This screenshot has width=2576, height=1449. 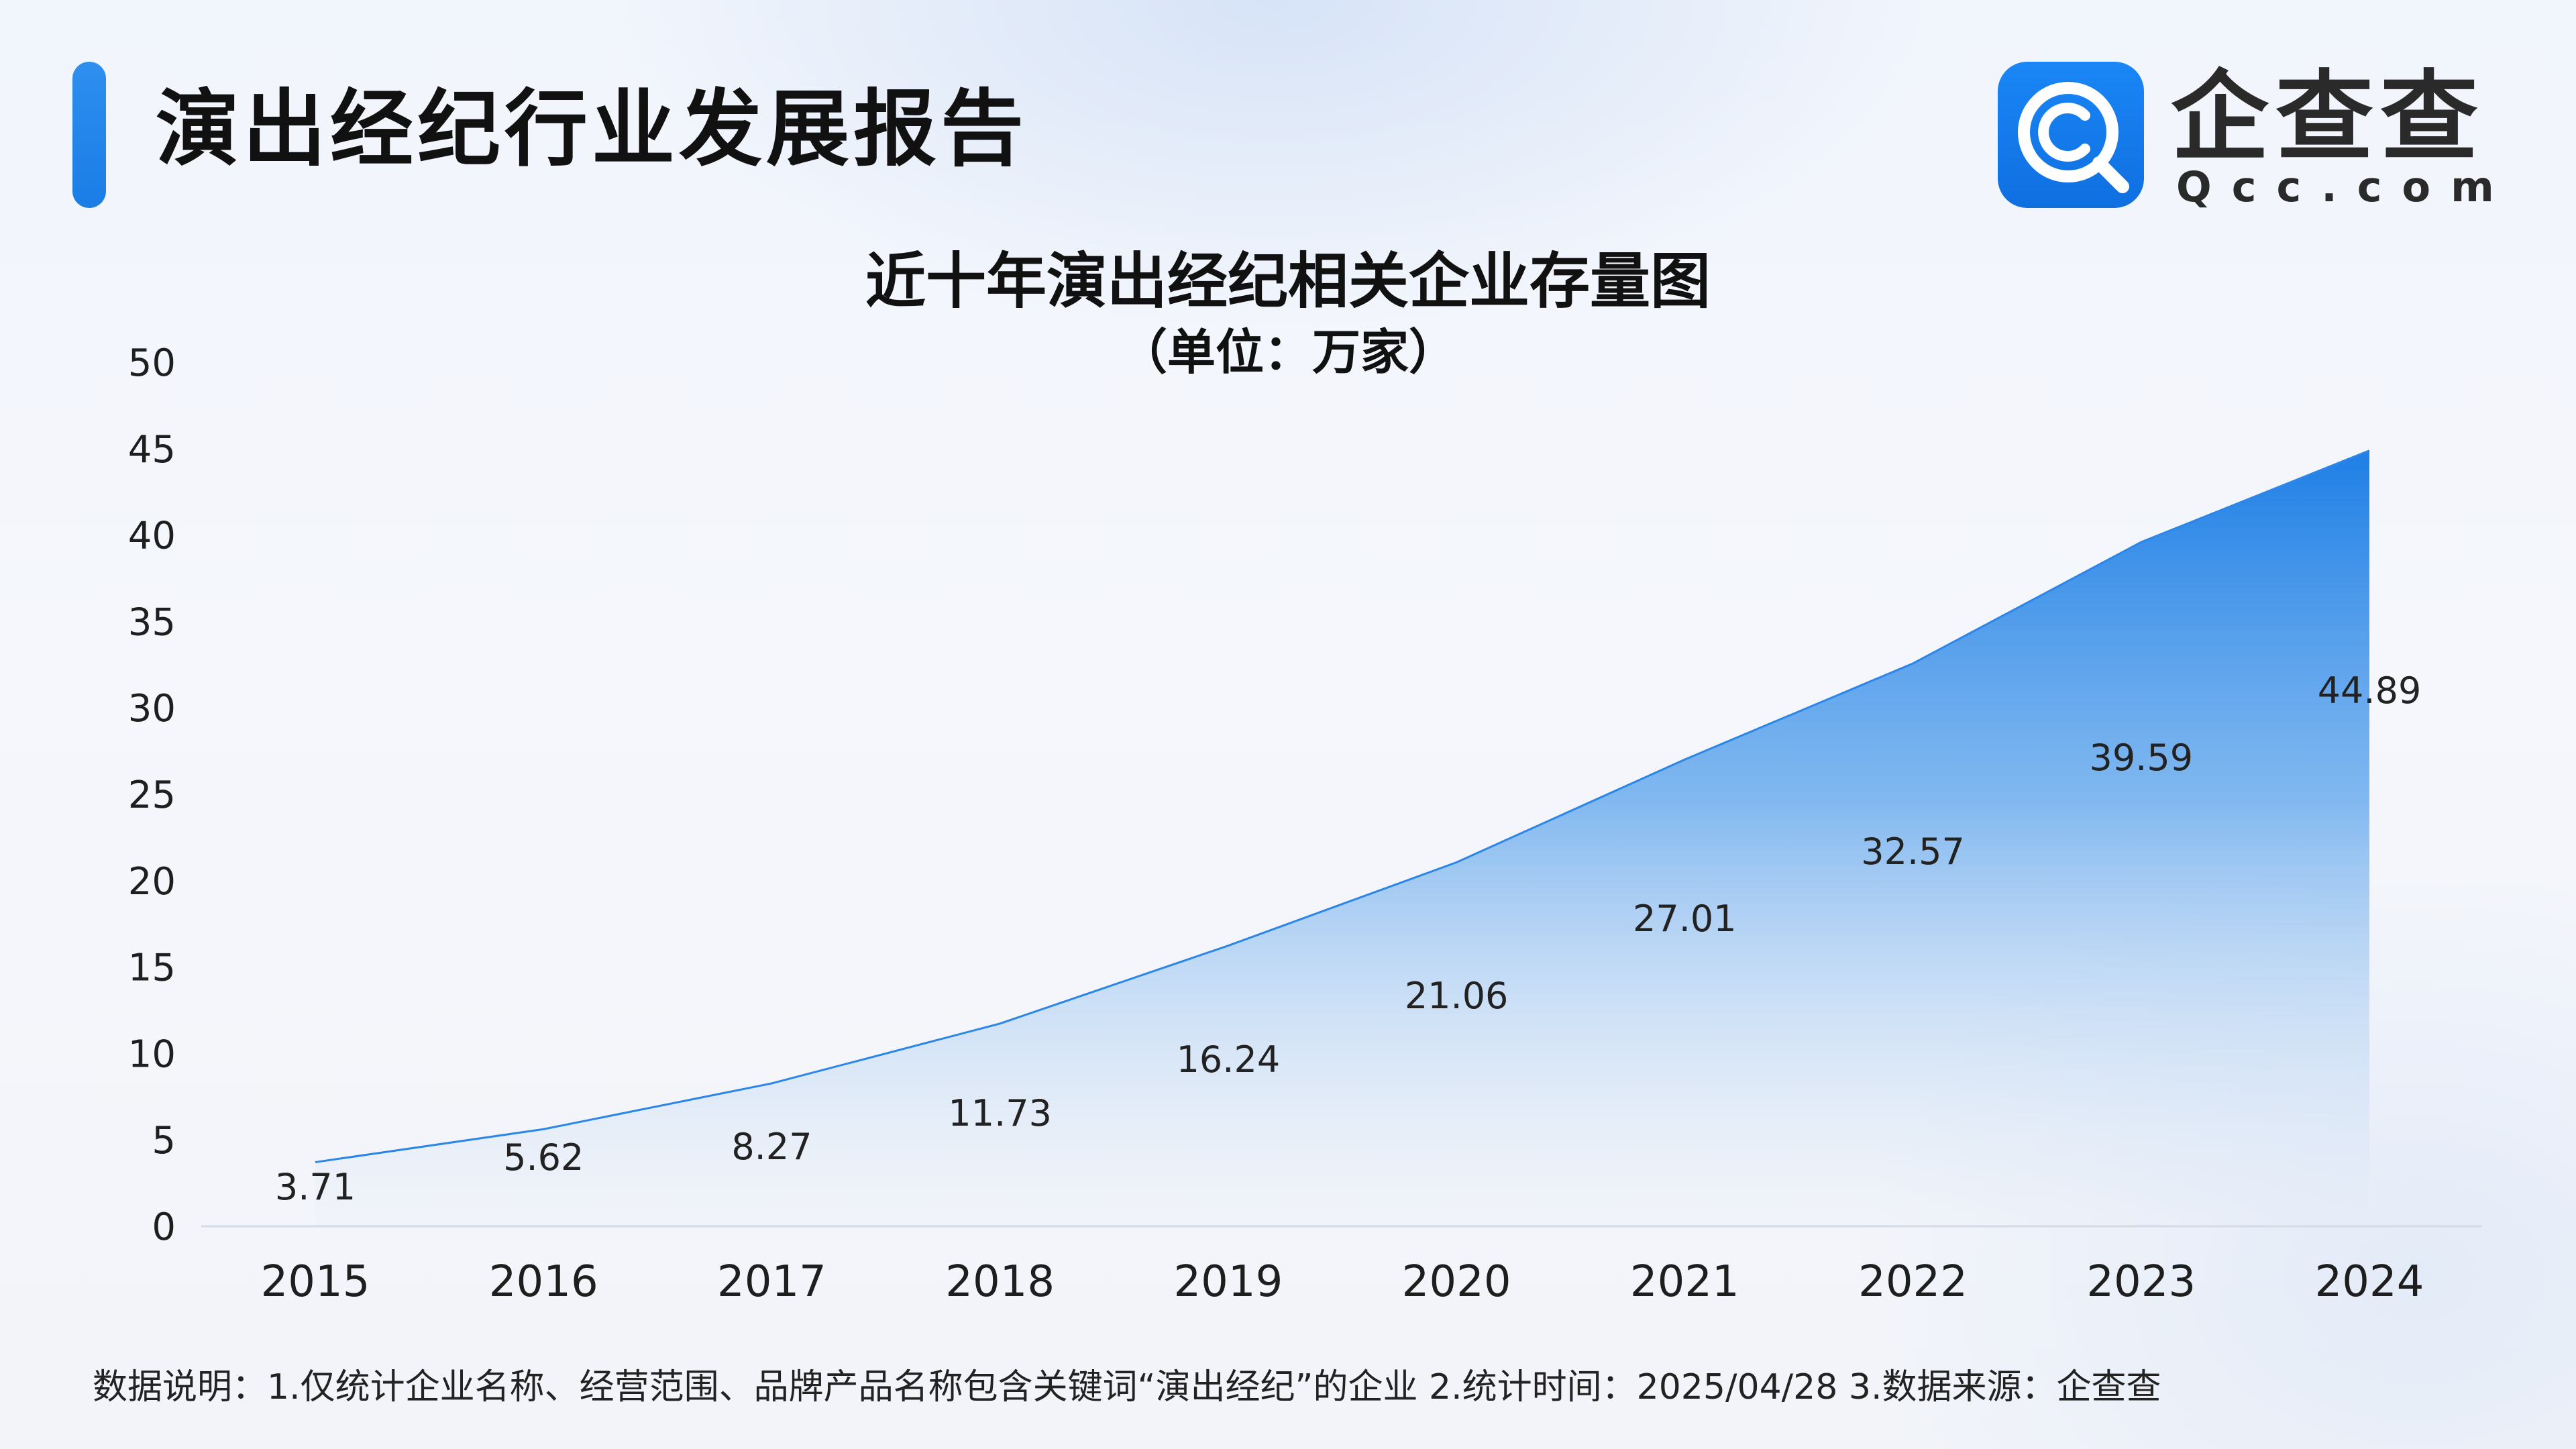 I want to click on qcc-logo: 企查查 Qcc.com, so click(x=2253, y=135).